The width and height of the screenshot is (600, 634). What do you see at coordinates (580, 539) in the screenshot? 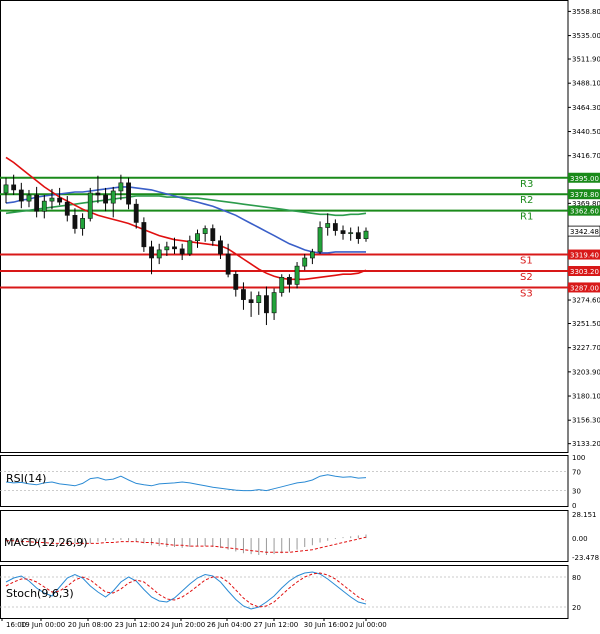
I see `macd-tick-label: 0.00` at bounding box center [580, 539].